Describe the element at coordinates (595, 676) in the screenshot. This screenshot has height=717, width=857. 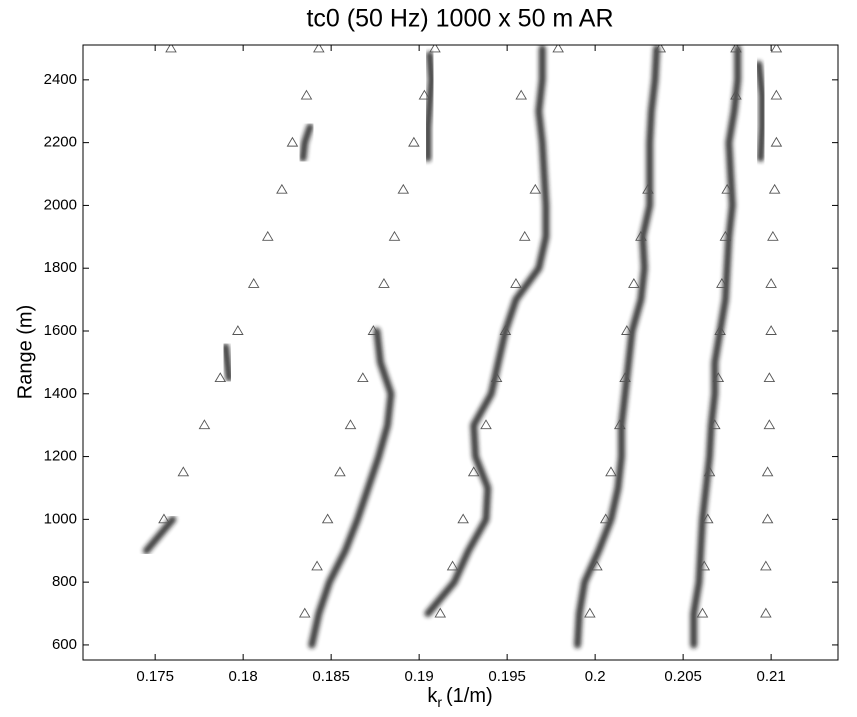
I see `x-tick-label: 0.2` at that location.